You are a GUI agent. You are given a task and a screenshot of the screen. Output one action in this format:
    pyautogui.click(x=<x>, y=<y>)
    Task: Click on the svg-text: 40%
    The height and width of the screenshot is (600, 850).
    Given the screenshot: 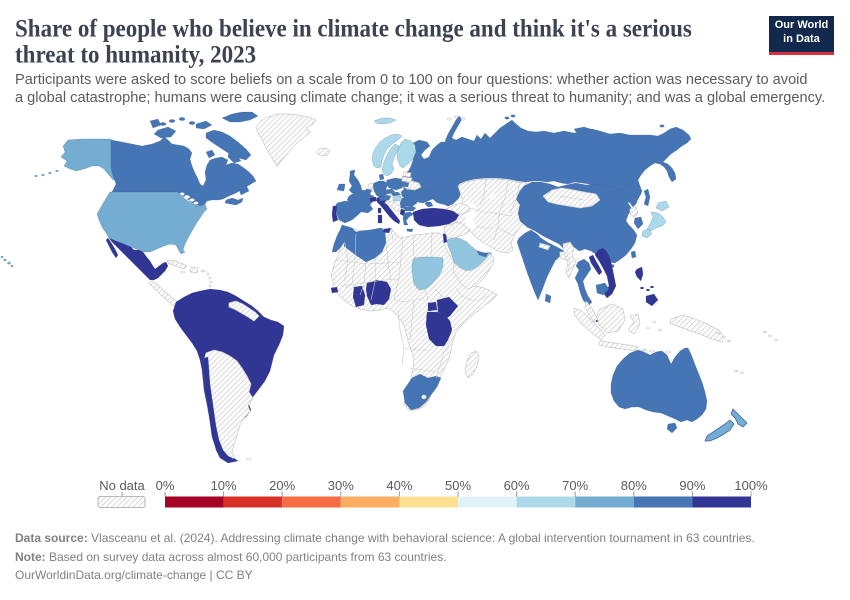 What is the action you would take?
    pyautogui.click(x=399, y=485)
    